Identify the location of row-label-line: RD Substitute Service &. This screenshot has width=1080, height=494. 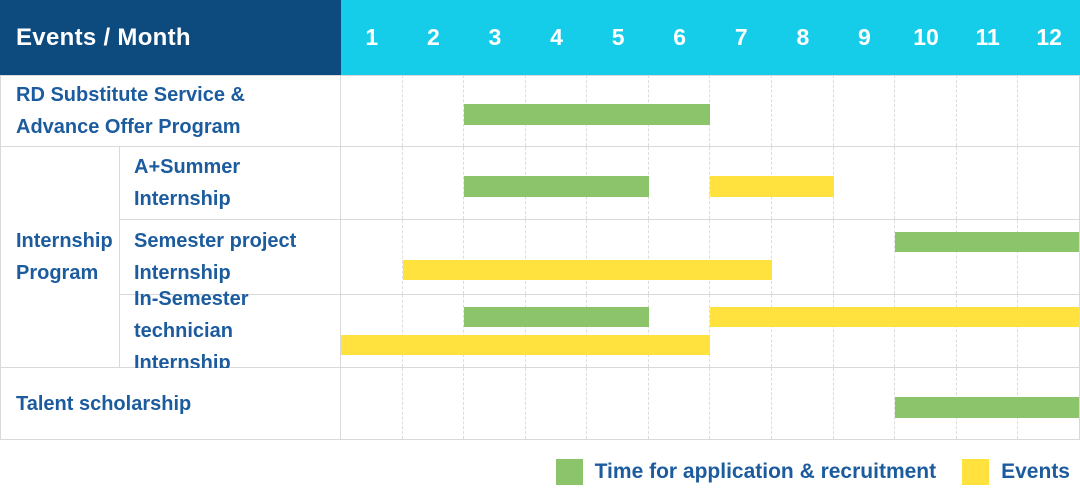
(130, 94).